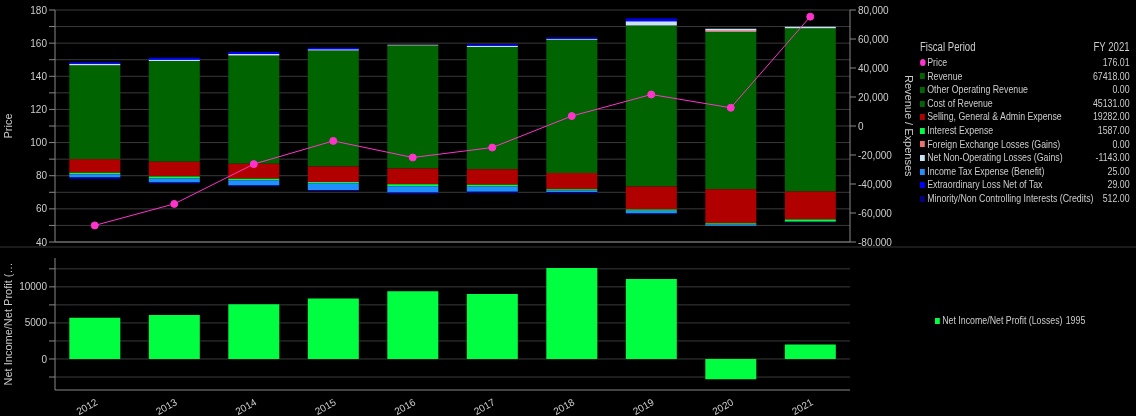 This screenshot has height=416, width=1136. Describe the element at coordinates (39, 109) in the screenshot. I see `y-tick-label: 120` at that location.